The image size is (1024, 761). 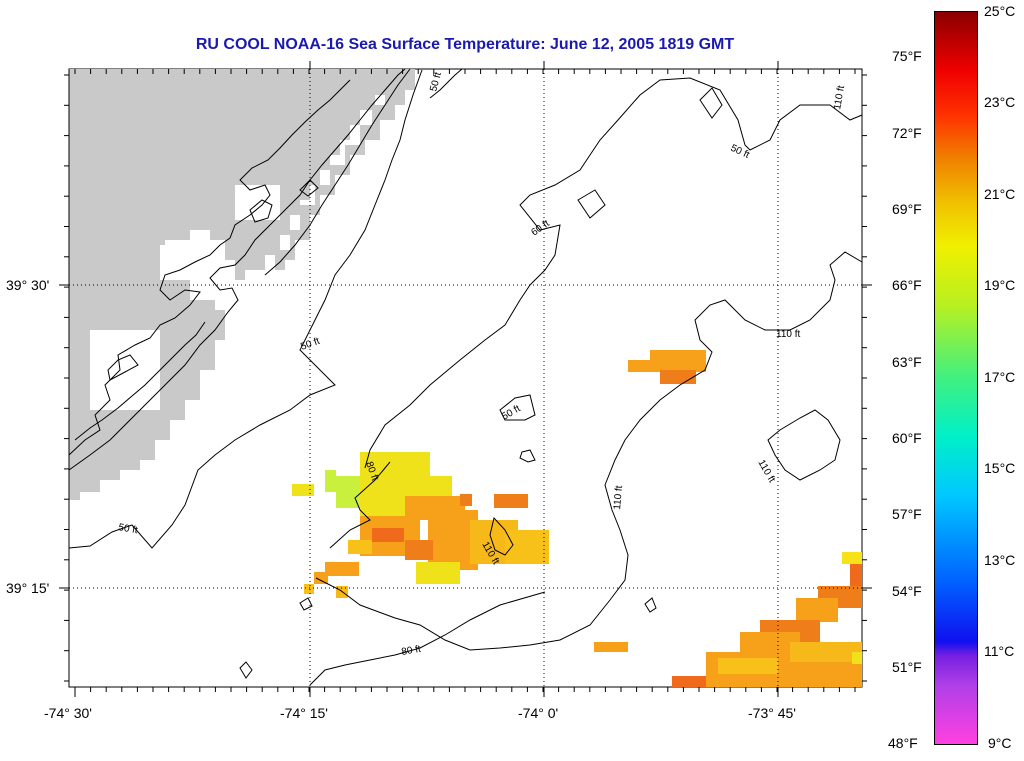 I want to click on colorbar-f-label: 48°F, so click(x=903, y=743).